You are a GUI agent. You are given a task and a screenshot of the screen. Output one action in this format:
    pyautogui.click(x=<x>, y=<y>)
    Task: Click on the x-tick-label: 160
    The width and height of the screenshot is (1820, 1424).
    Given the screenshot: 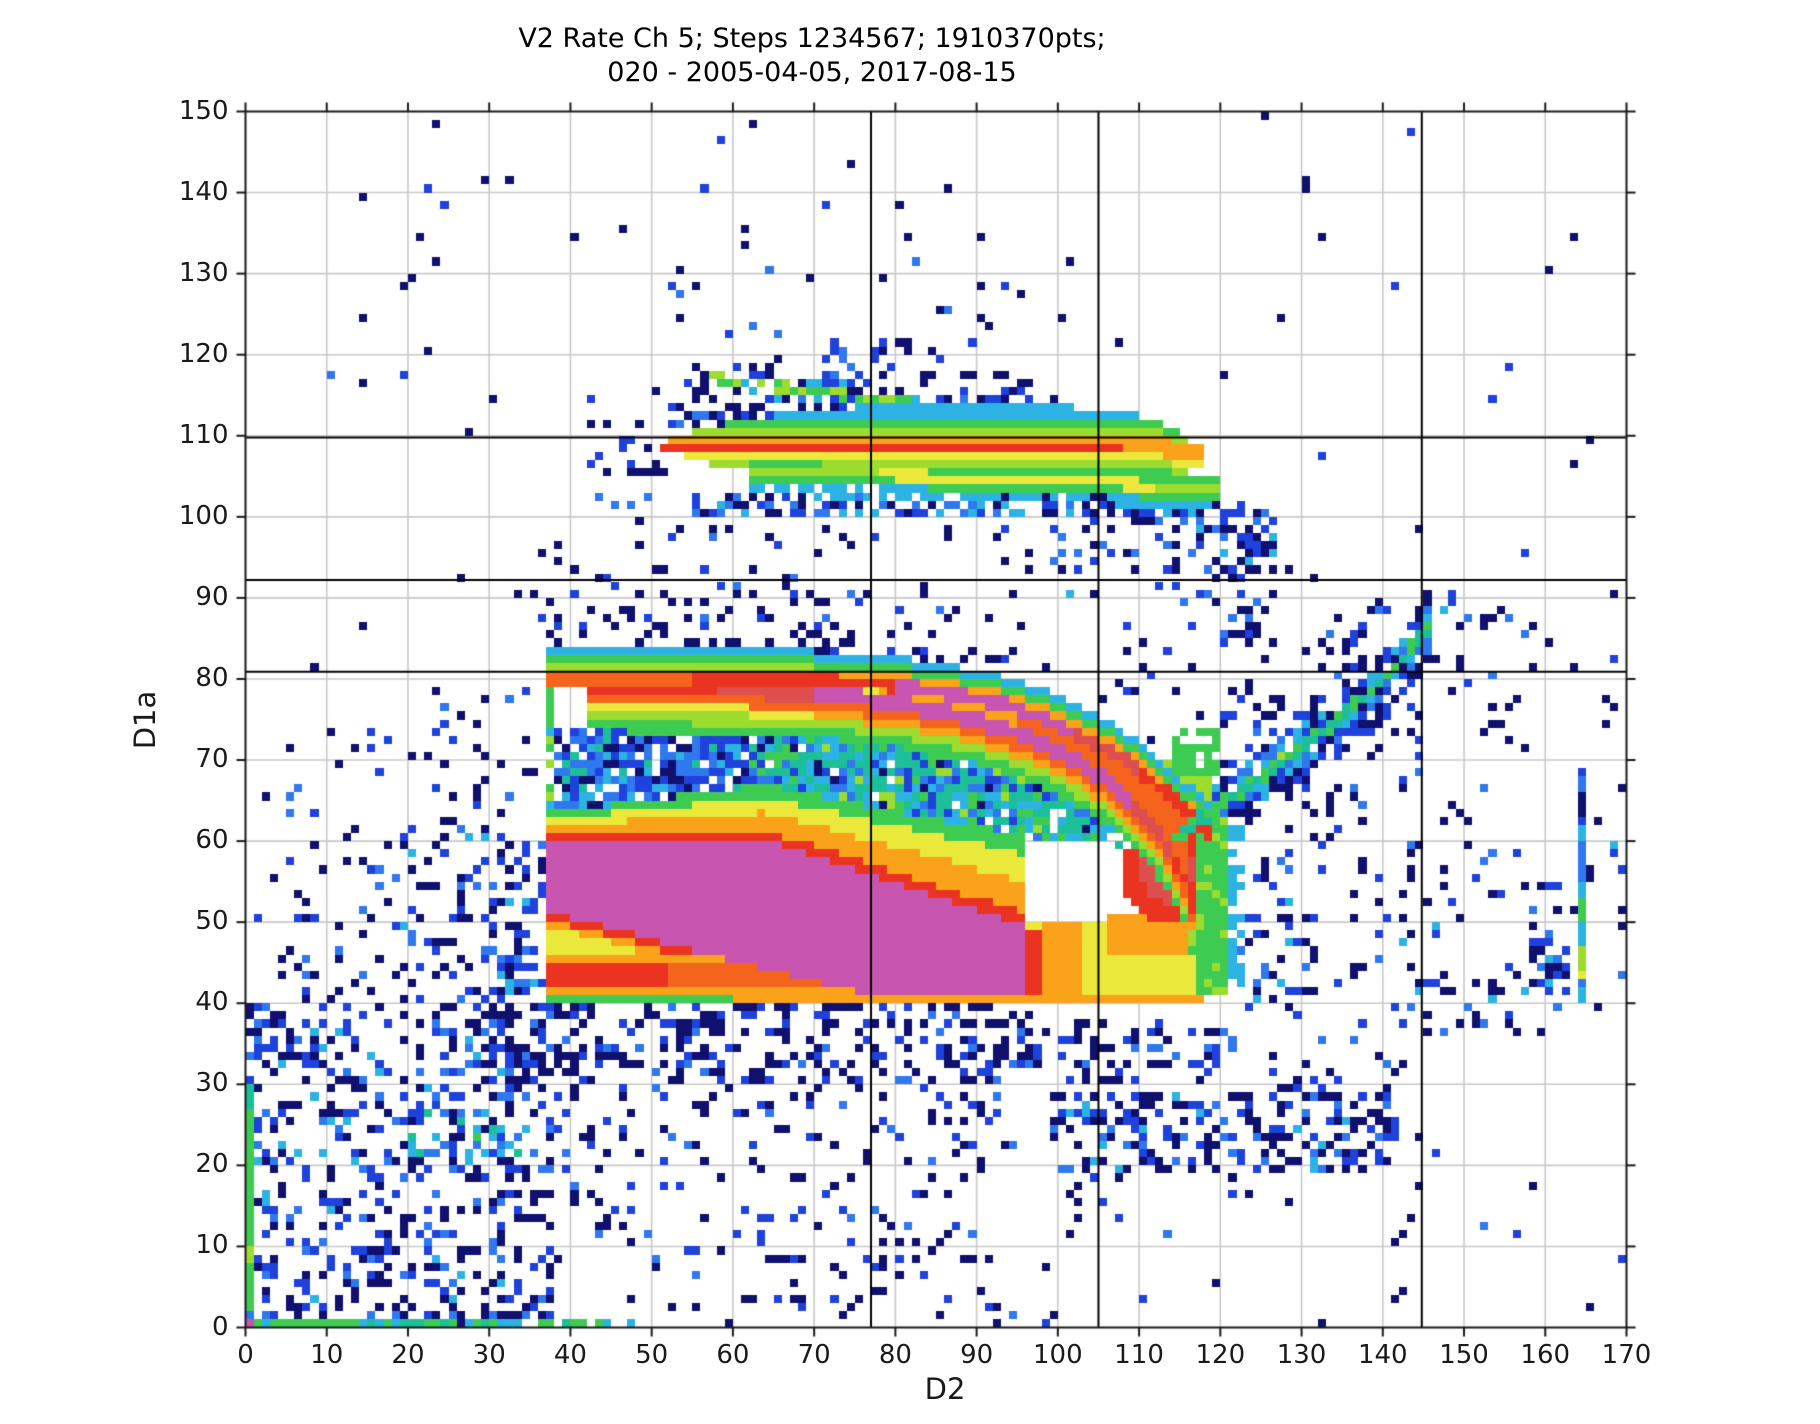 What is the action you would take?
    pyautogui.click(x=1545, y=1355)
    